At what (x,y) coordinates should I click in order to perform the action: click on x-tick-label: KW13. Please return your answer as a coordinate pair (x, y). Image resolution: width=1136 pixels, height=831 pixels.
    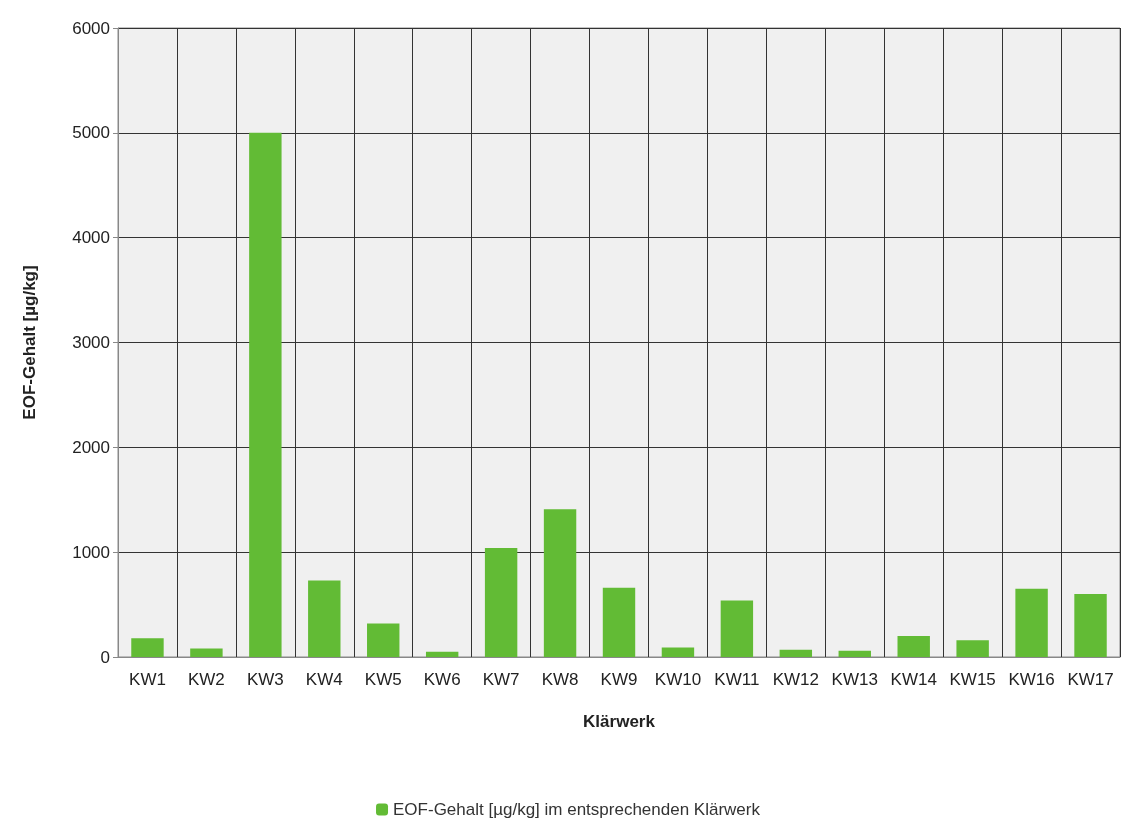
    Looking at the image, I should click on (854, 679).